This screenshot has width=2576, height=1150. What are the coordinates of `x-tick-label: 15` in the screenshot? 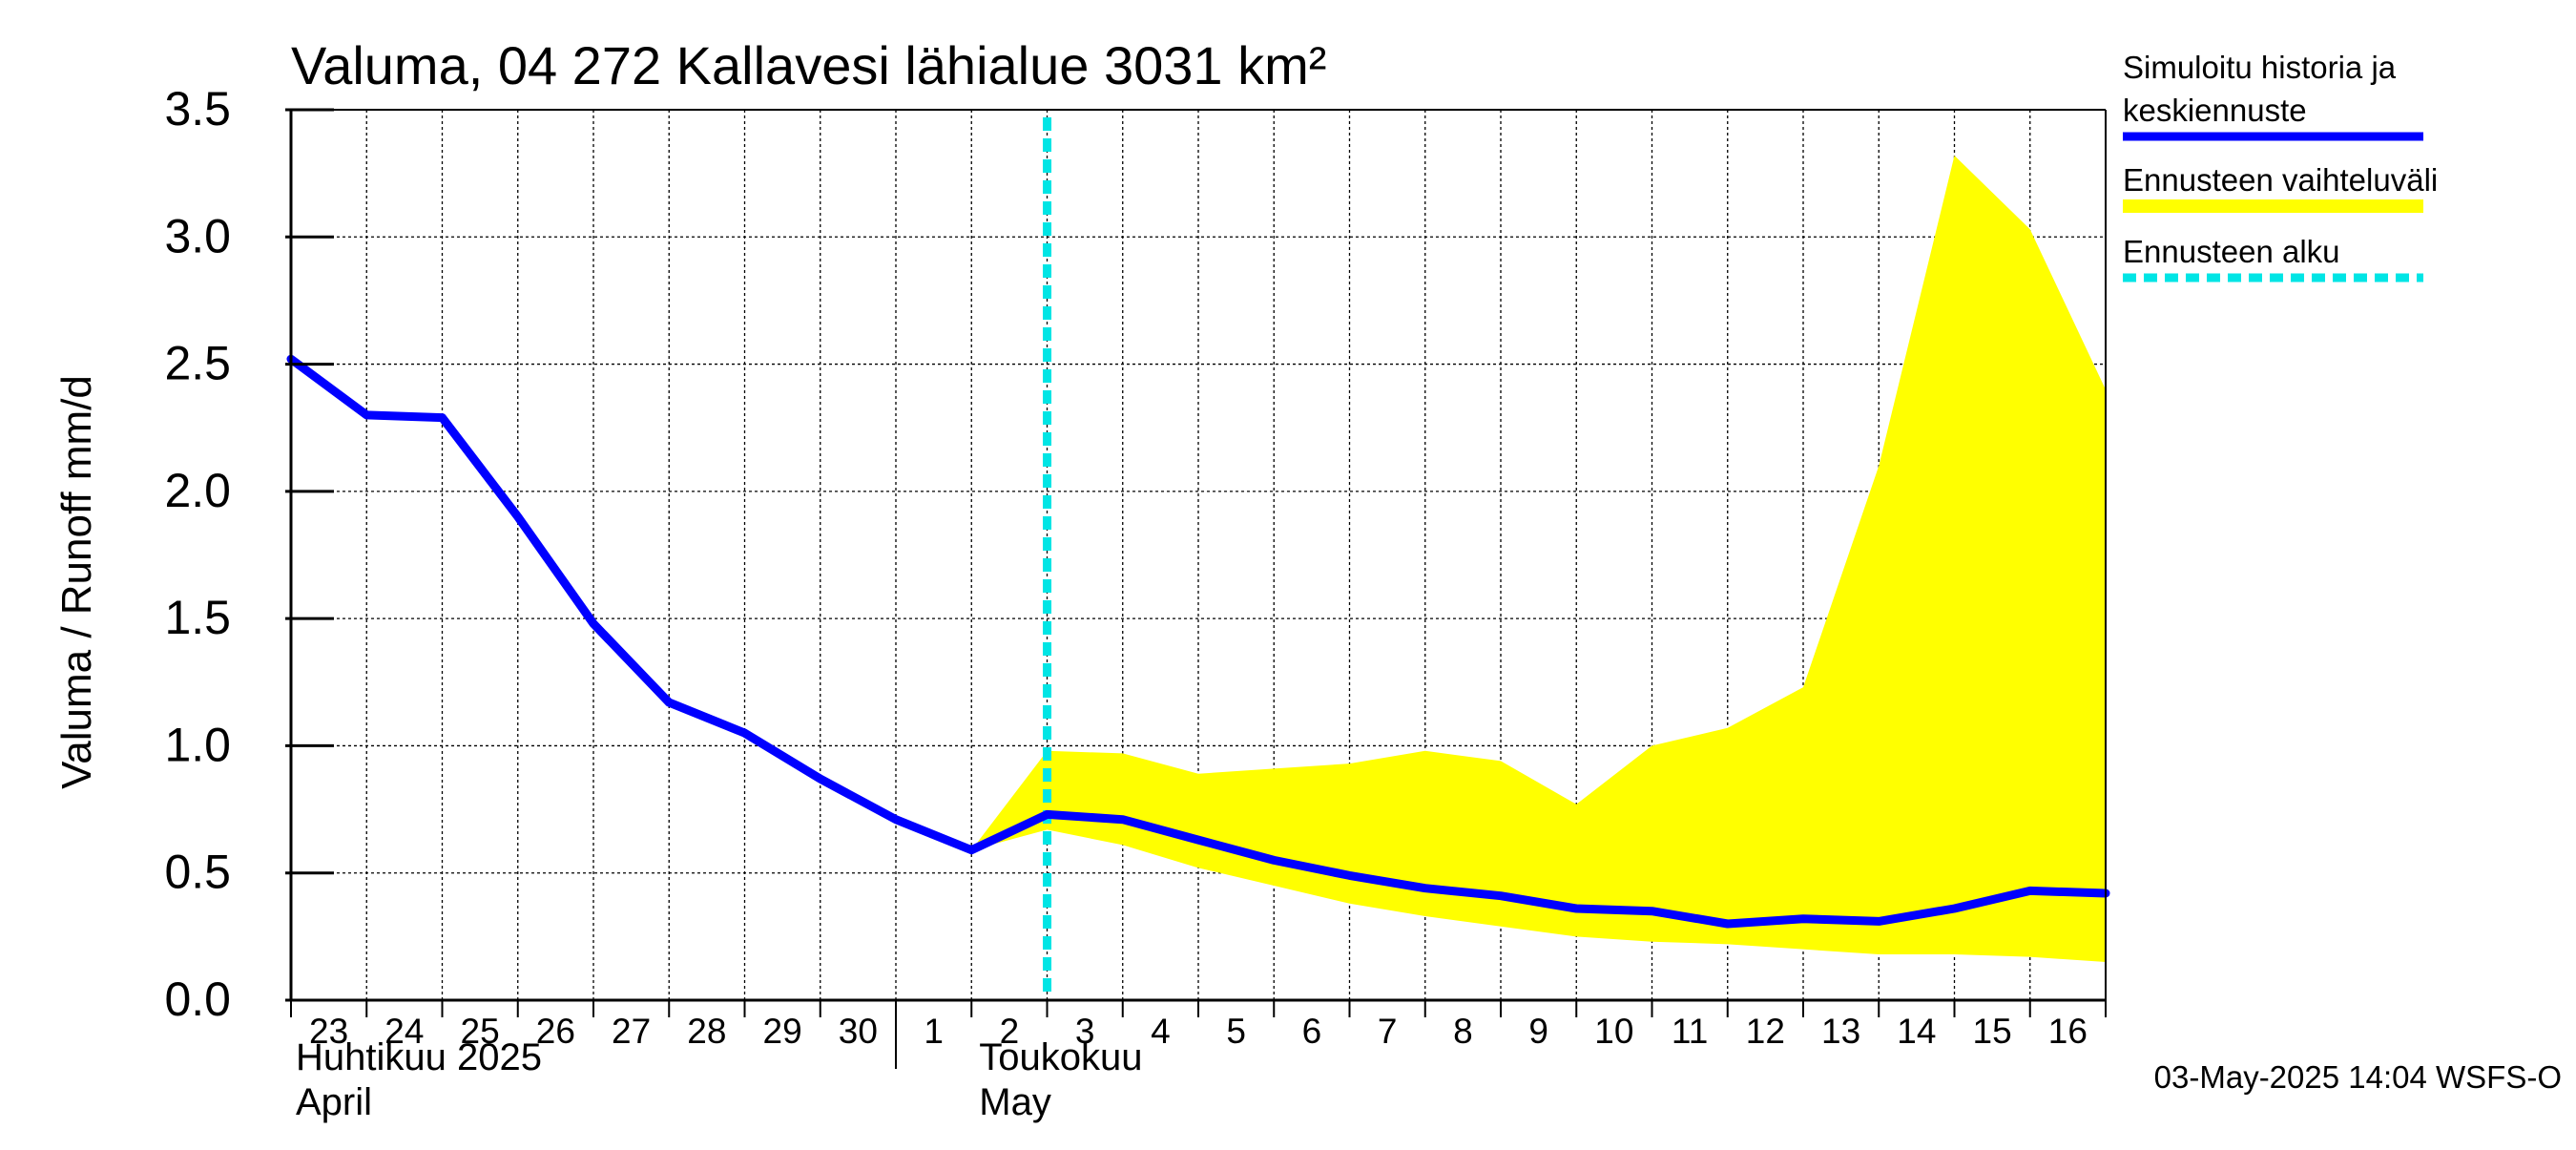 It's located at (1992, 1031).